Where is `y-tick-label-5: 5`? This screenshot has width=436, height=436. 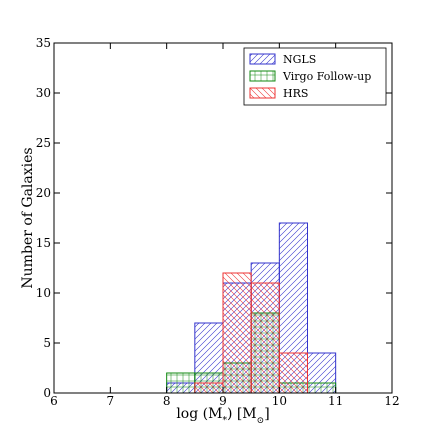
y-tick-label-5: 5 is located at coordinates (47, 343).